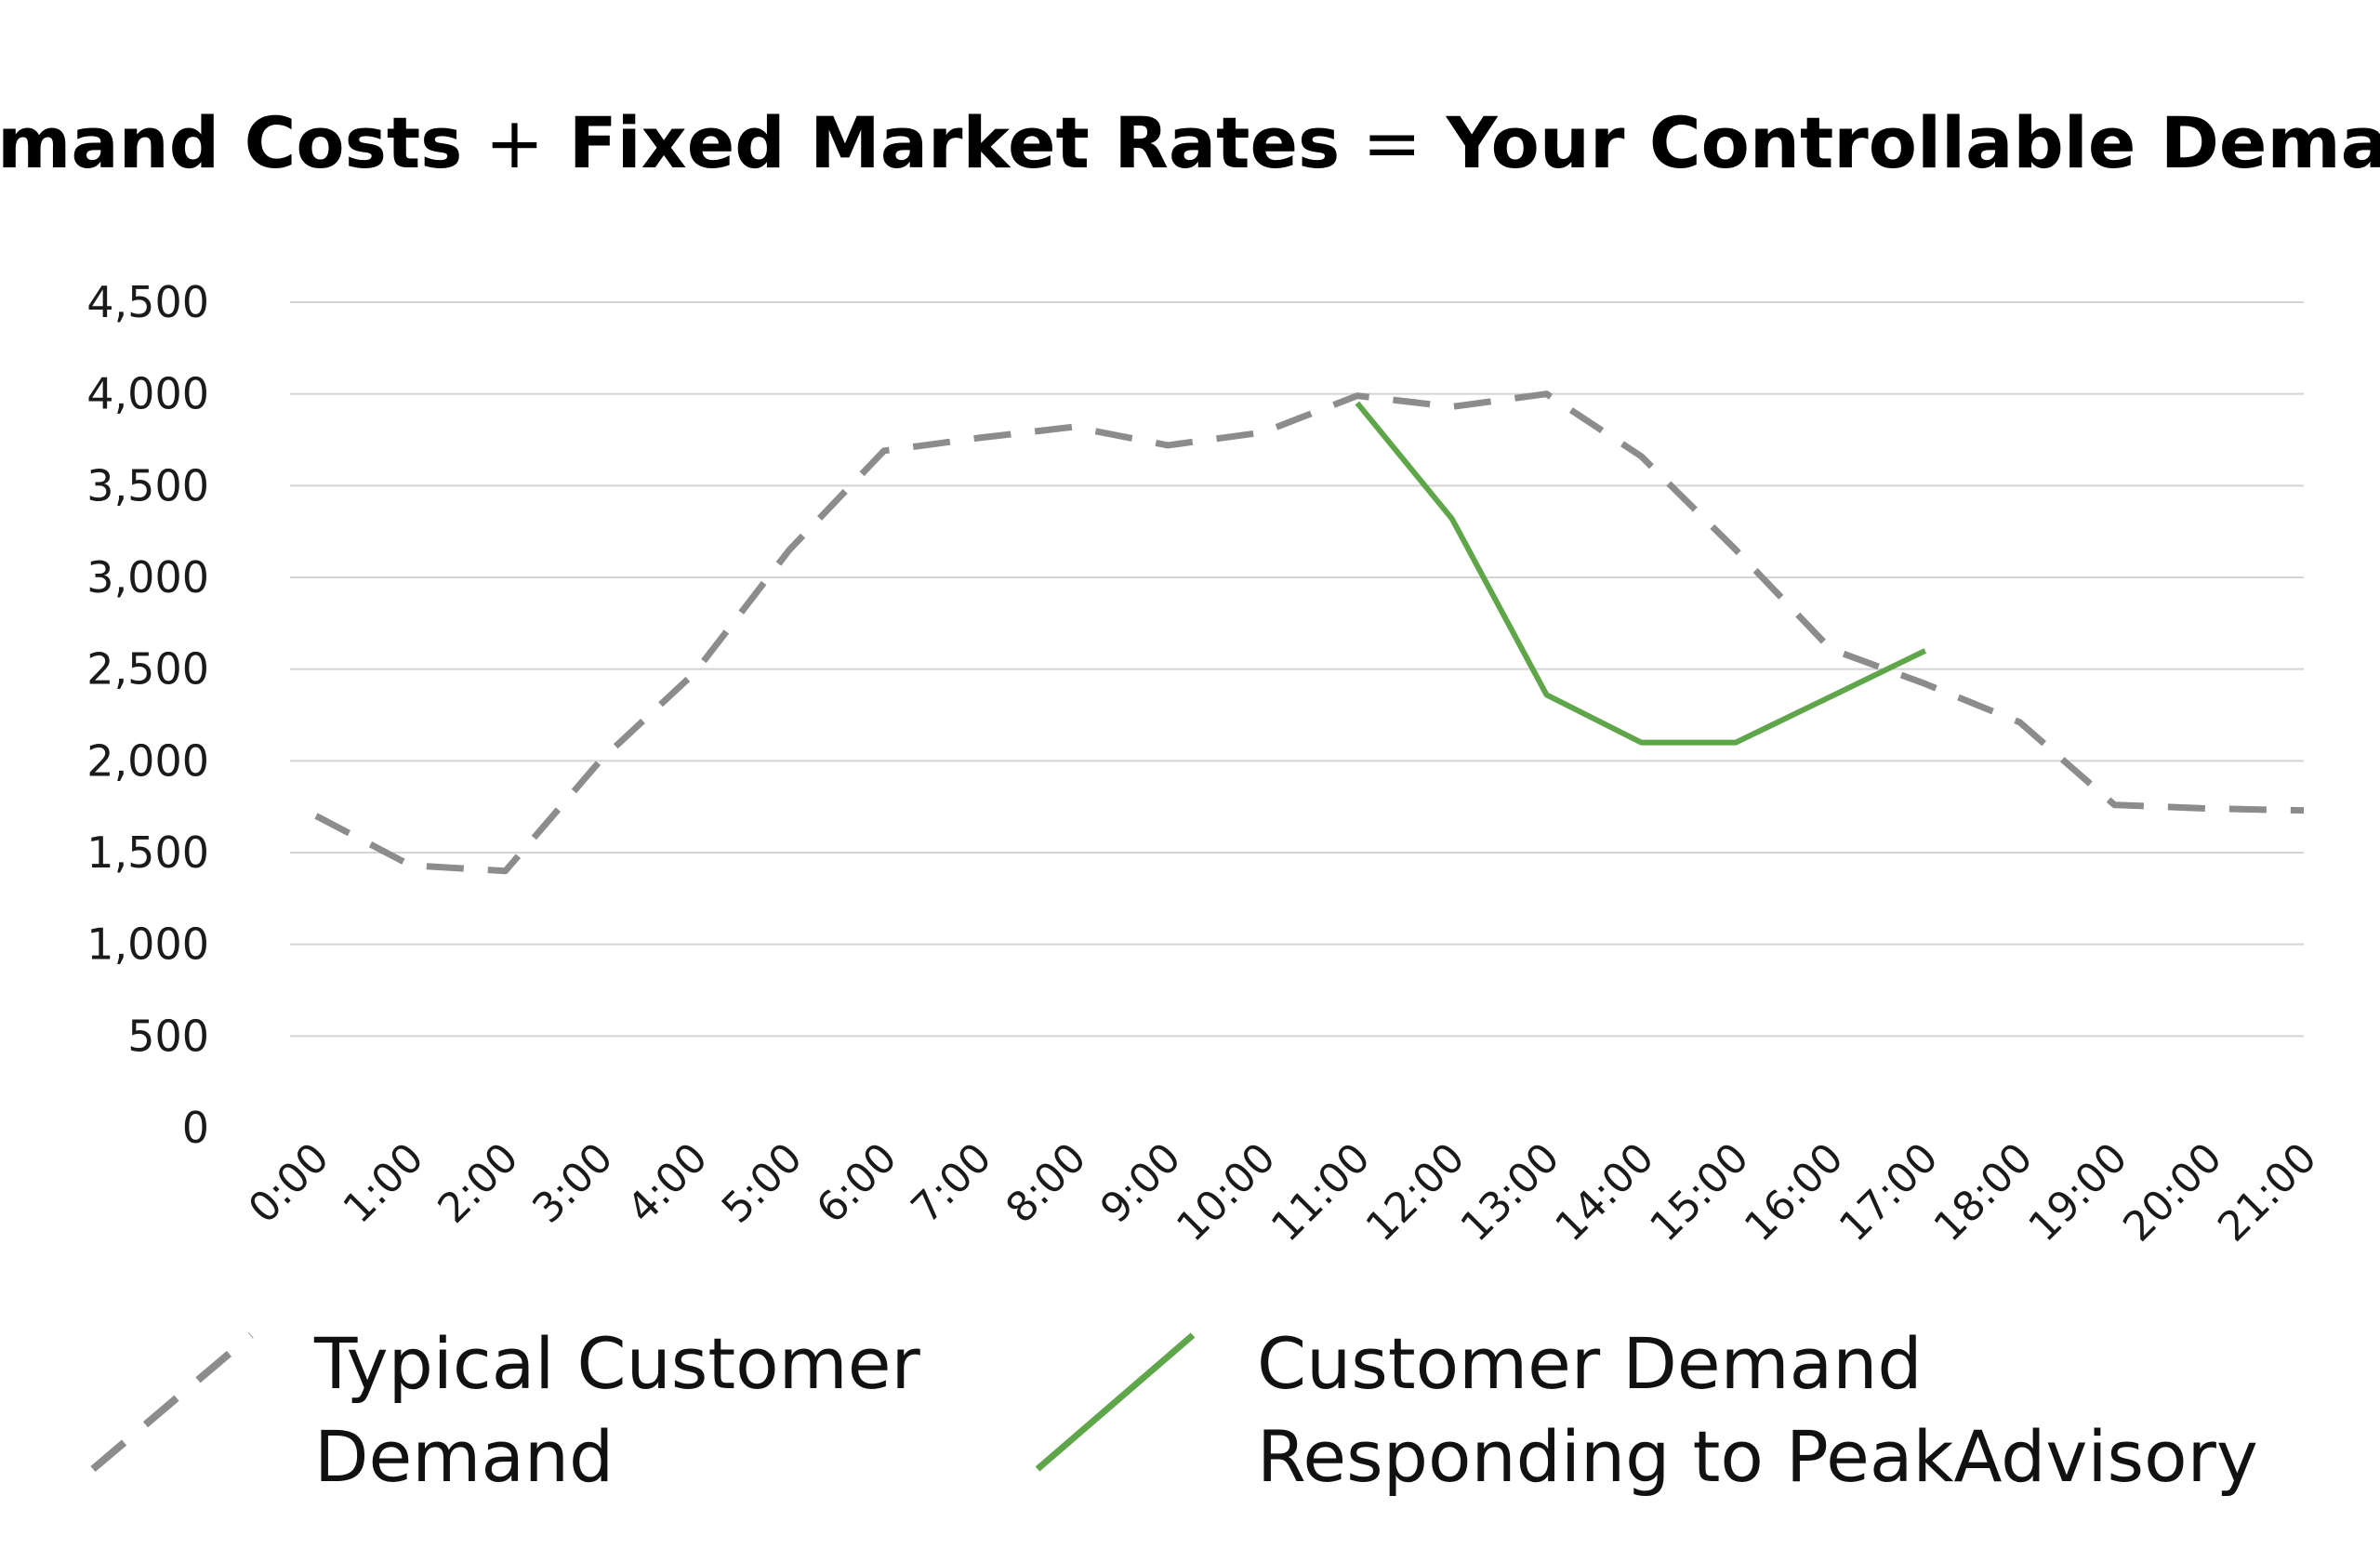 Image resolution: width=2380 pixels, height=1562 pixels. I want to click on x-tick-label: 17:00, so click(1889, 1192).